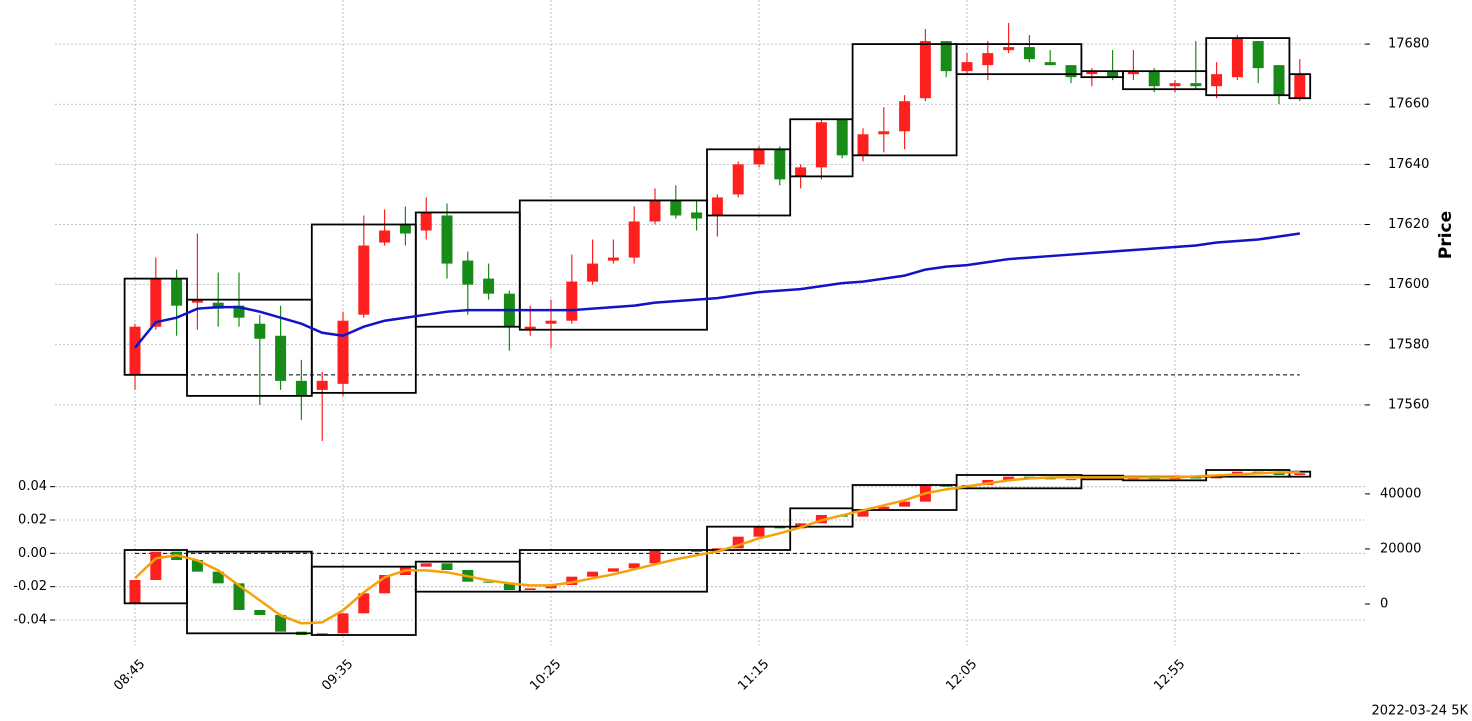  I want to click on y-tick-label: 0.02, so click(32, 520).